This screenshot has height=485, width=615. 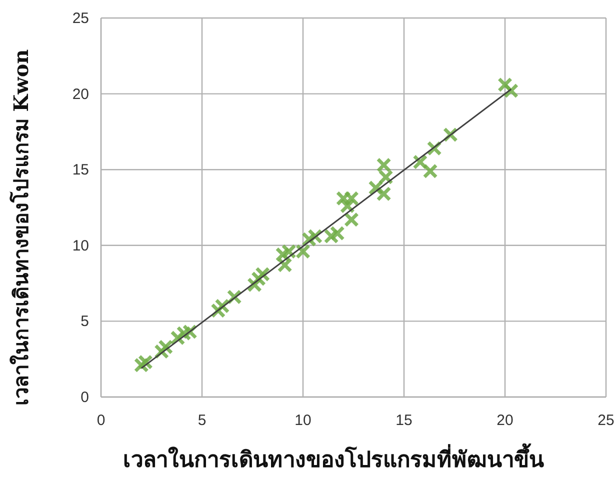 What do you see at coordinates (303, 420) in the screenshot?
I see `x-tick-label: 10` at bounding box center [303, 420].